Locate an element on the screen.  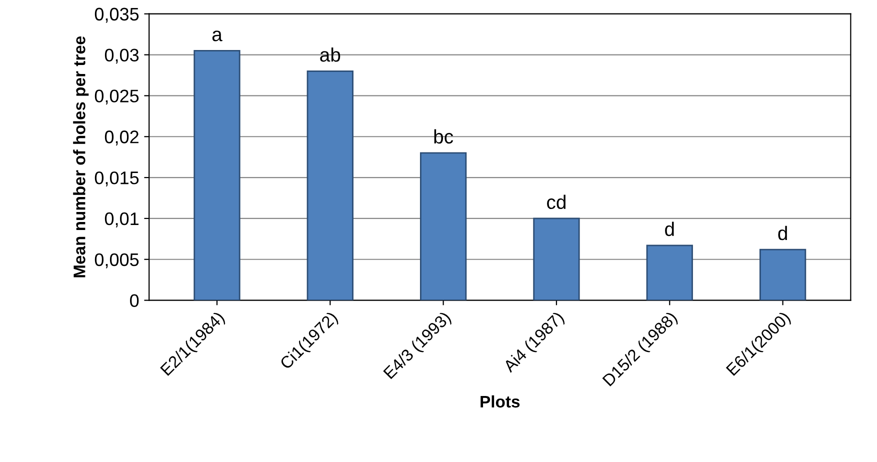
y-tick-label: 0,015 is located at coordinates (116, 178).